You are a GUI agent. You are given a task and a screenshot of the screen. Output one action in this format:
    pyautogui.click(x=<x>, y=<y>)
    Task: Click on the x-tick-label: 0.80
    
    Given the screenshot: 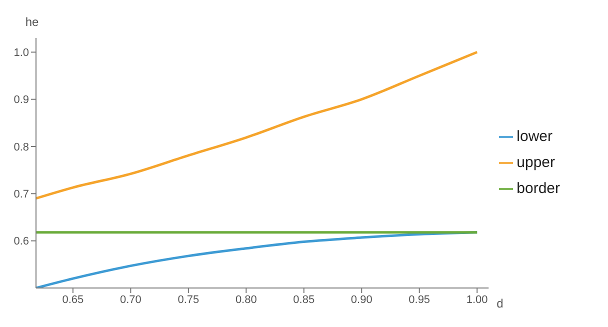 What is the action you would take?
    pyautogui.click(x=246, y=300)
    